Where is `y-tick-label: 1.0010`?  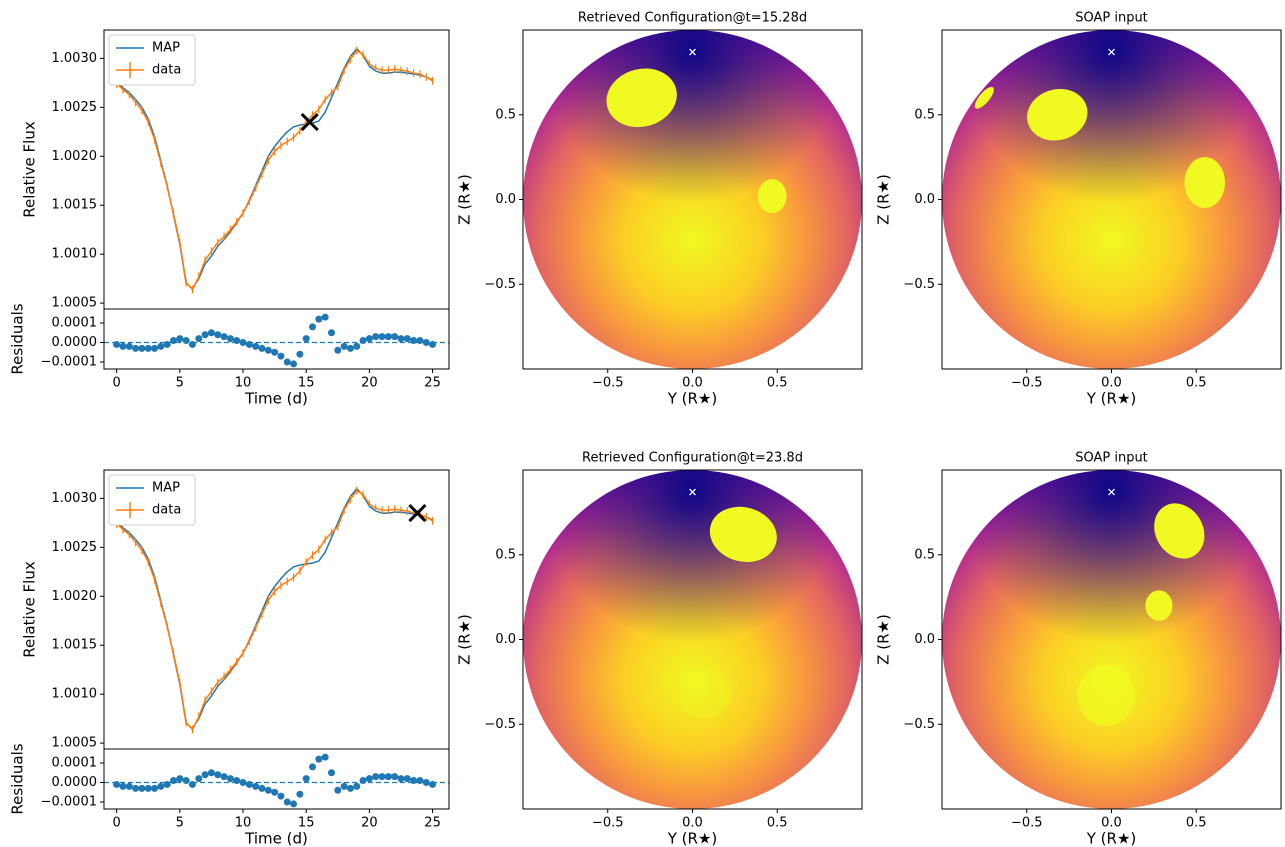 y-tick-label: 1.0010 is located at coordinates (75, 254).